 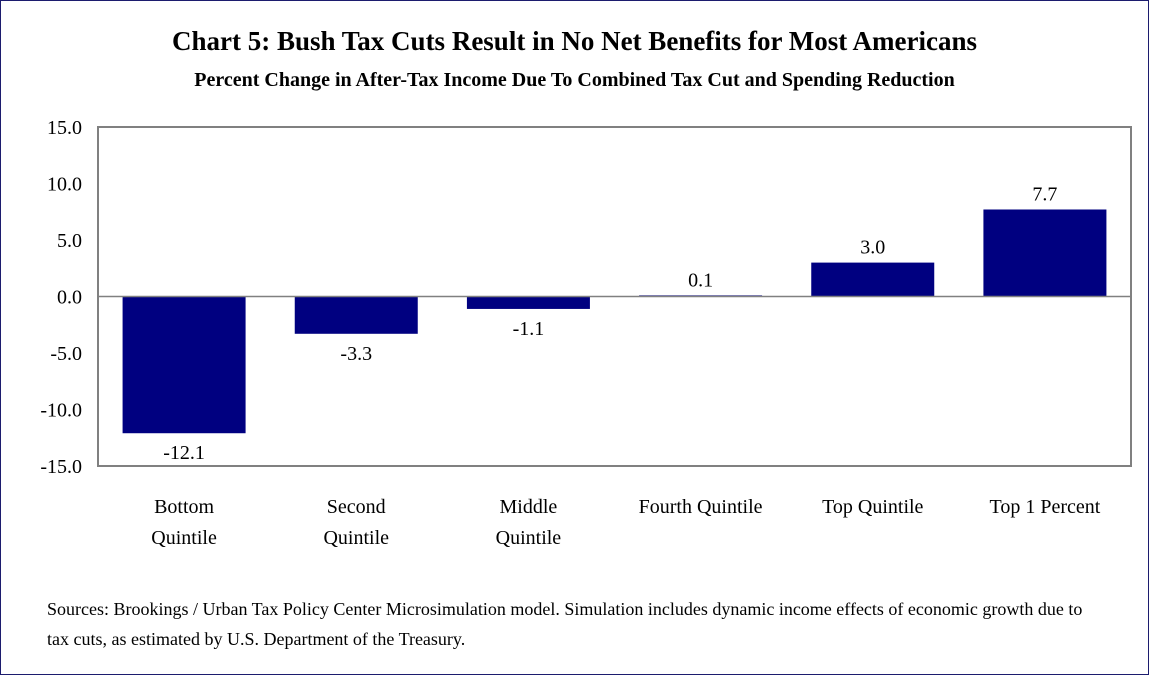 I want to click on category-label: Bottom, so click(x=184, y=507).